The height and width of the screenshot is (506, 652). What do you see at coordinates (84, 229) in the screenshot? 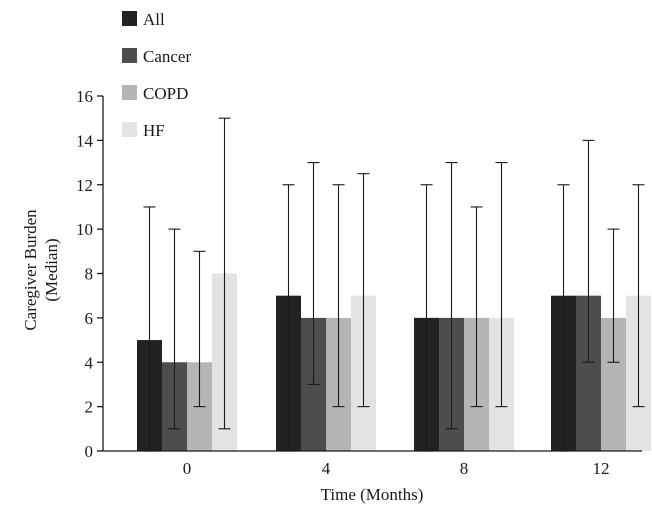
I see `y-tick-label: 10` at bounding box center [84, 229].